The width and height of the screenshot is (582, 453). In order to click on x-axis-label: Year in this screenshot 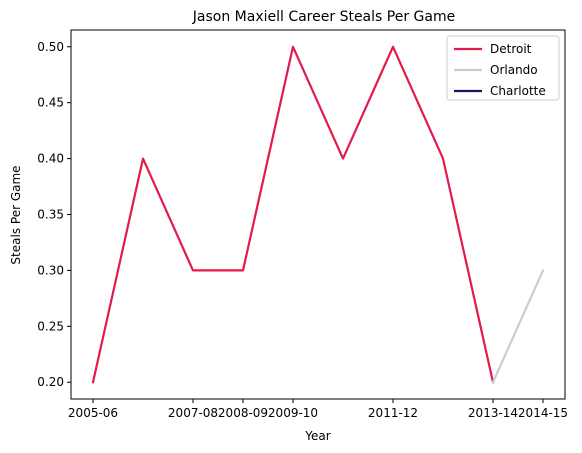, I will do `click(317, 436)`.